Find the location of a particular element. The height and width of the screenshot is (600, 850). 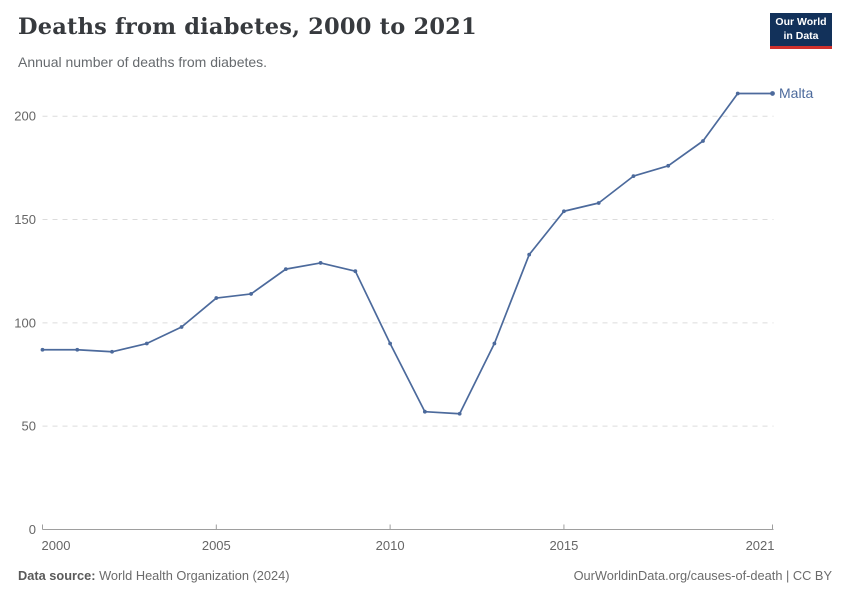

y-tick-label: 100 is located at coordinates (25, 322).